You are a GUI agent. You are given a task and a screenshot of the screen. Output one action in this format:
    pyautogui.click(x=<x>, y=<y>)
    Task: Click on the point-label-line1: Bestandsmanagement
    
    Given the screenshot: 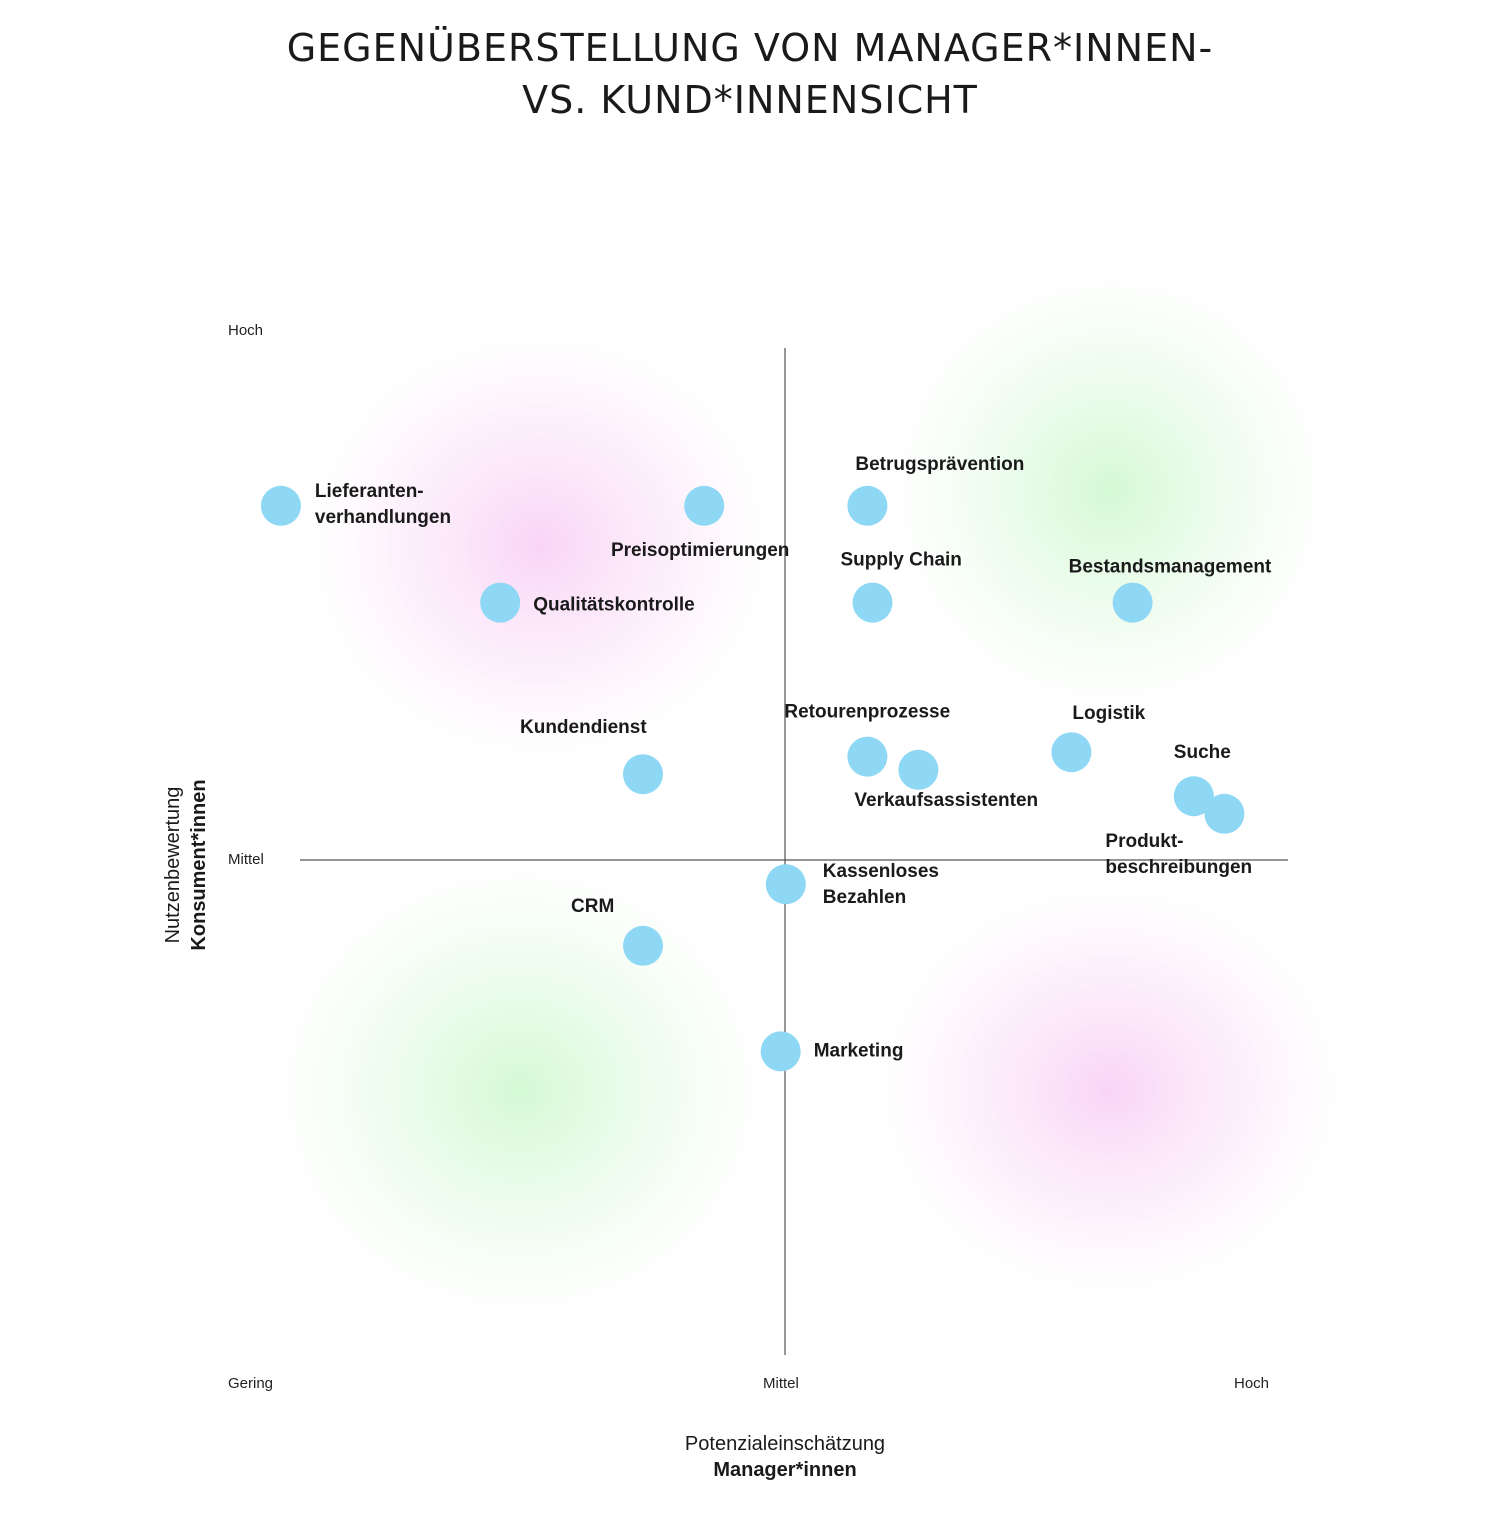 What is the action you would take?
    pyautogui.click(x=1170, y=567)
    